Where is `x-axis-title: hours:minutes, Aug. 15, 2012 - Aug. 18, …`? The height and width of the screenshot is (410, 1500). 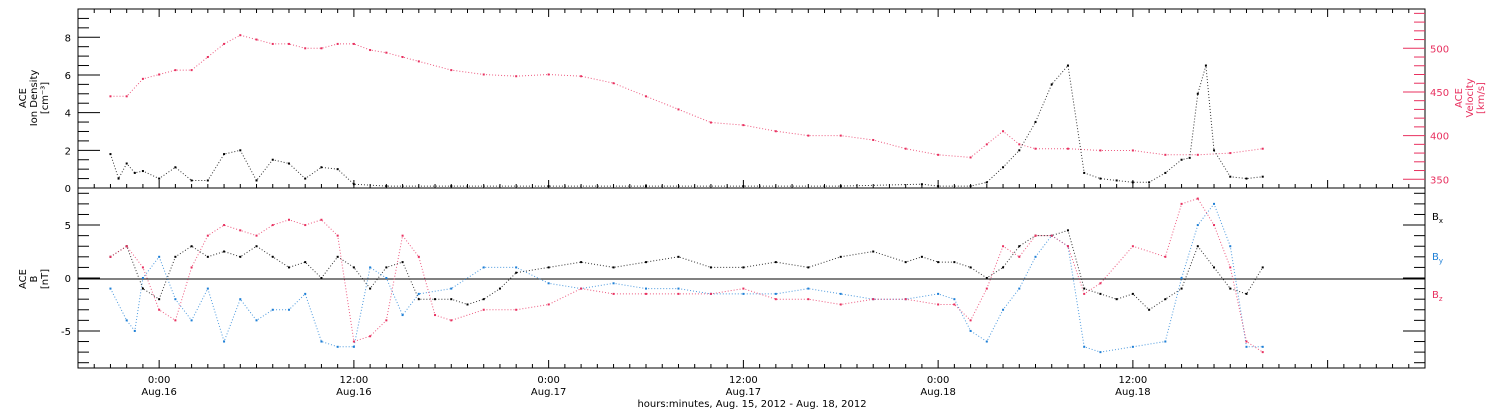 x-axis-title: hours:minutes, Aug. 15, 2012 - Aug. 18, … is located at coordinates (751, 404).